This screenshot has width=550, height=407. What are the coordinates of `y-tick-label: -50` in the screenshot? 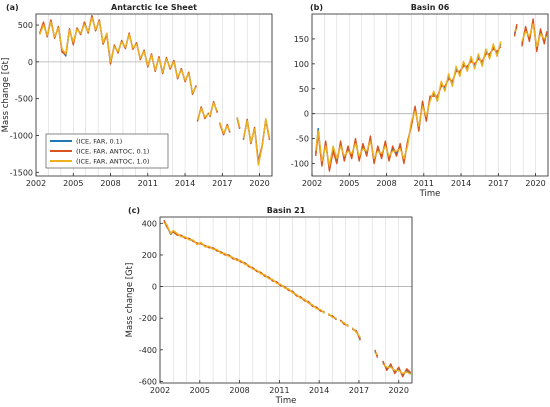 It's located at (302, 139).